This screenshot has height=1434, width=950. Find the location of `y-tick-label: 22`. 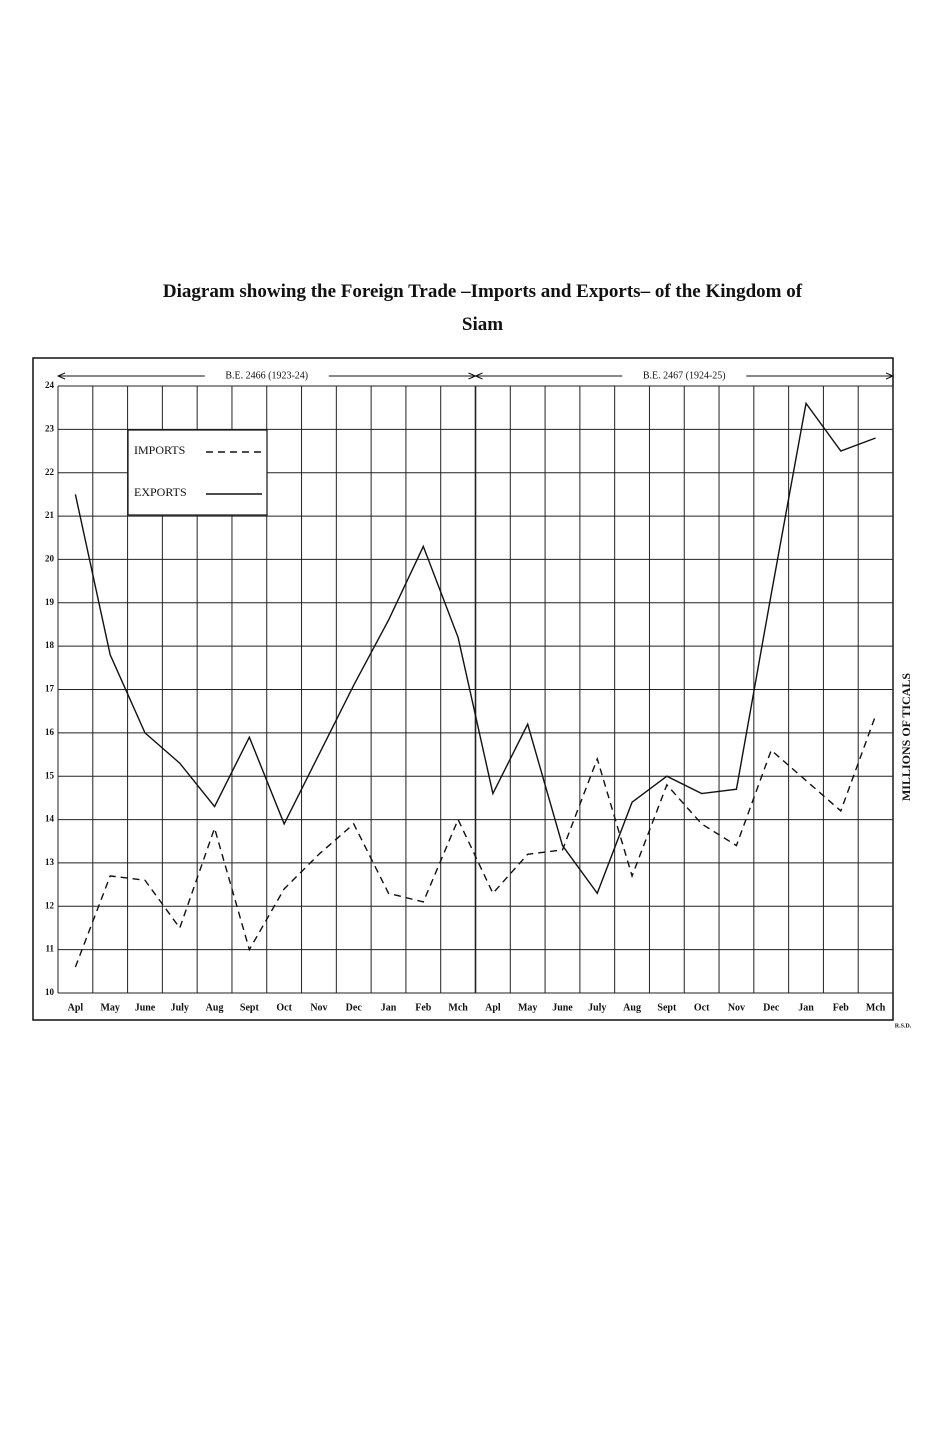

y-tick-label: 22 is located at coordinates (50, 472).